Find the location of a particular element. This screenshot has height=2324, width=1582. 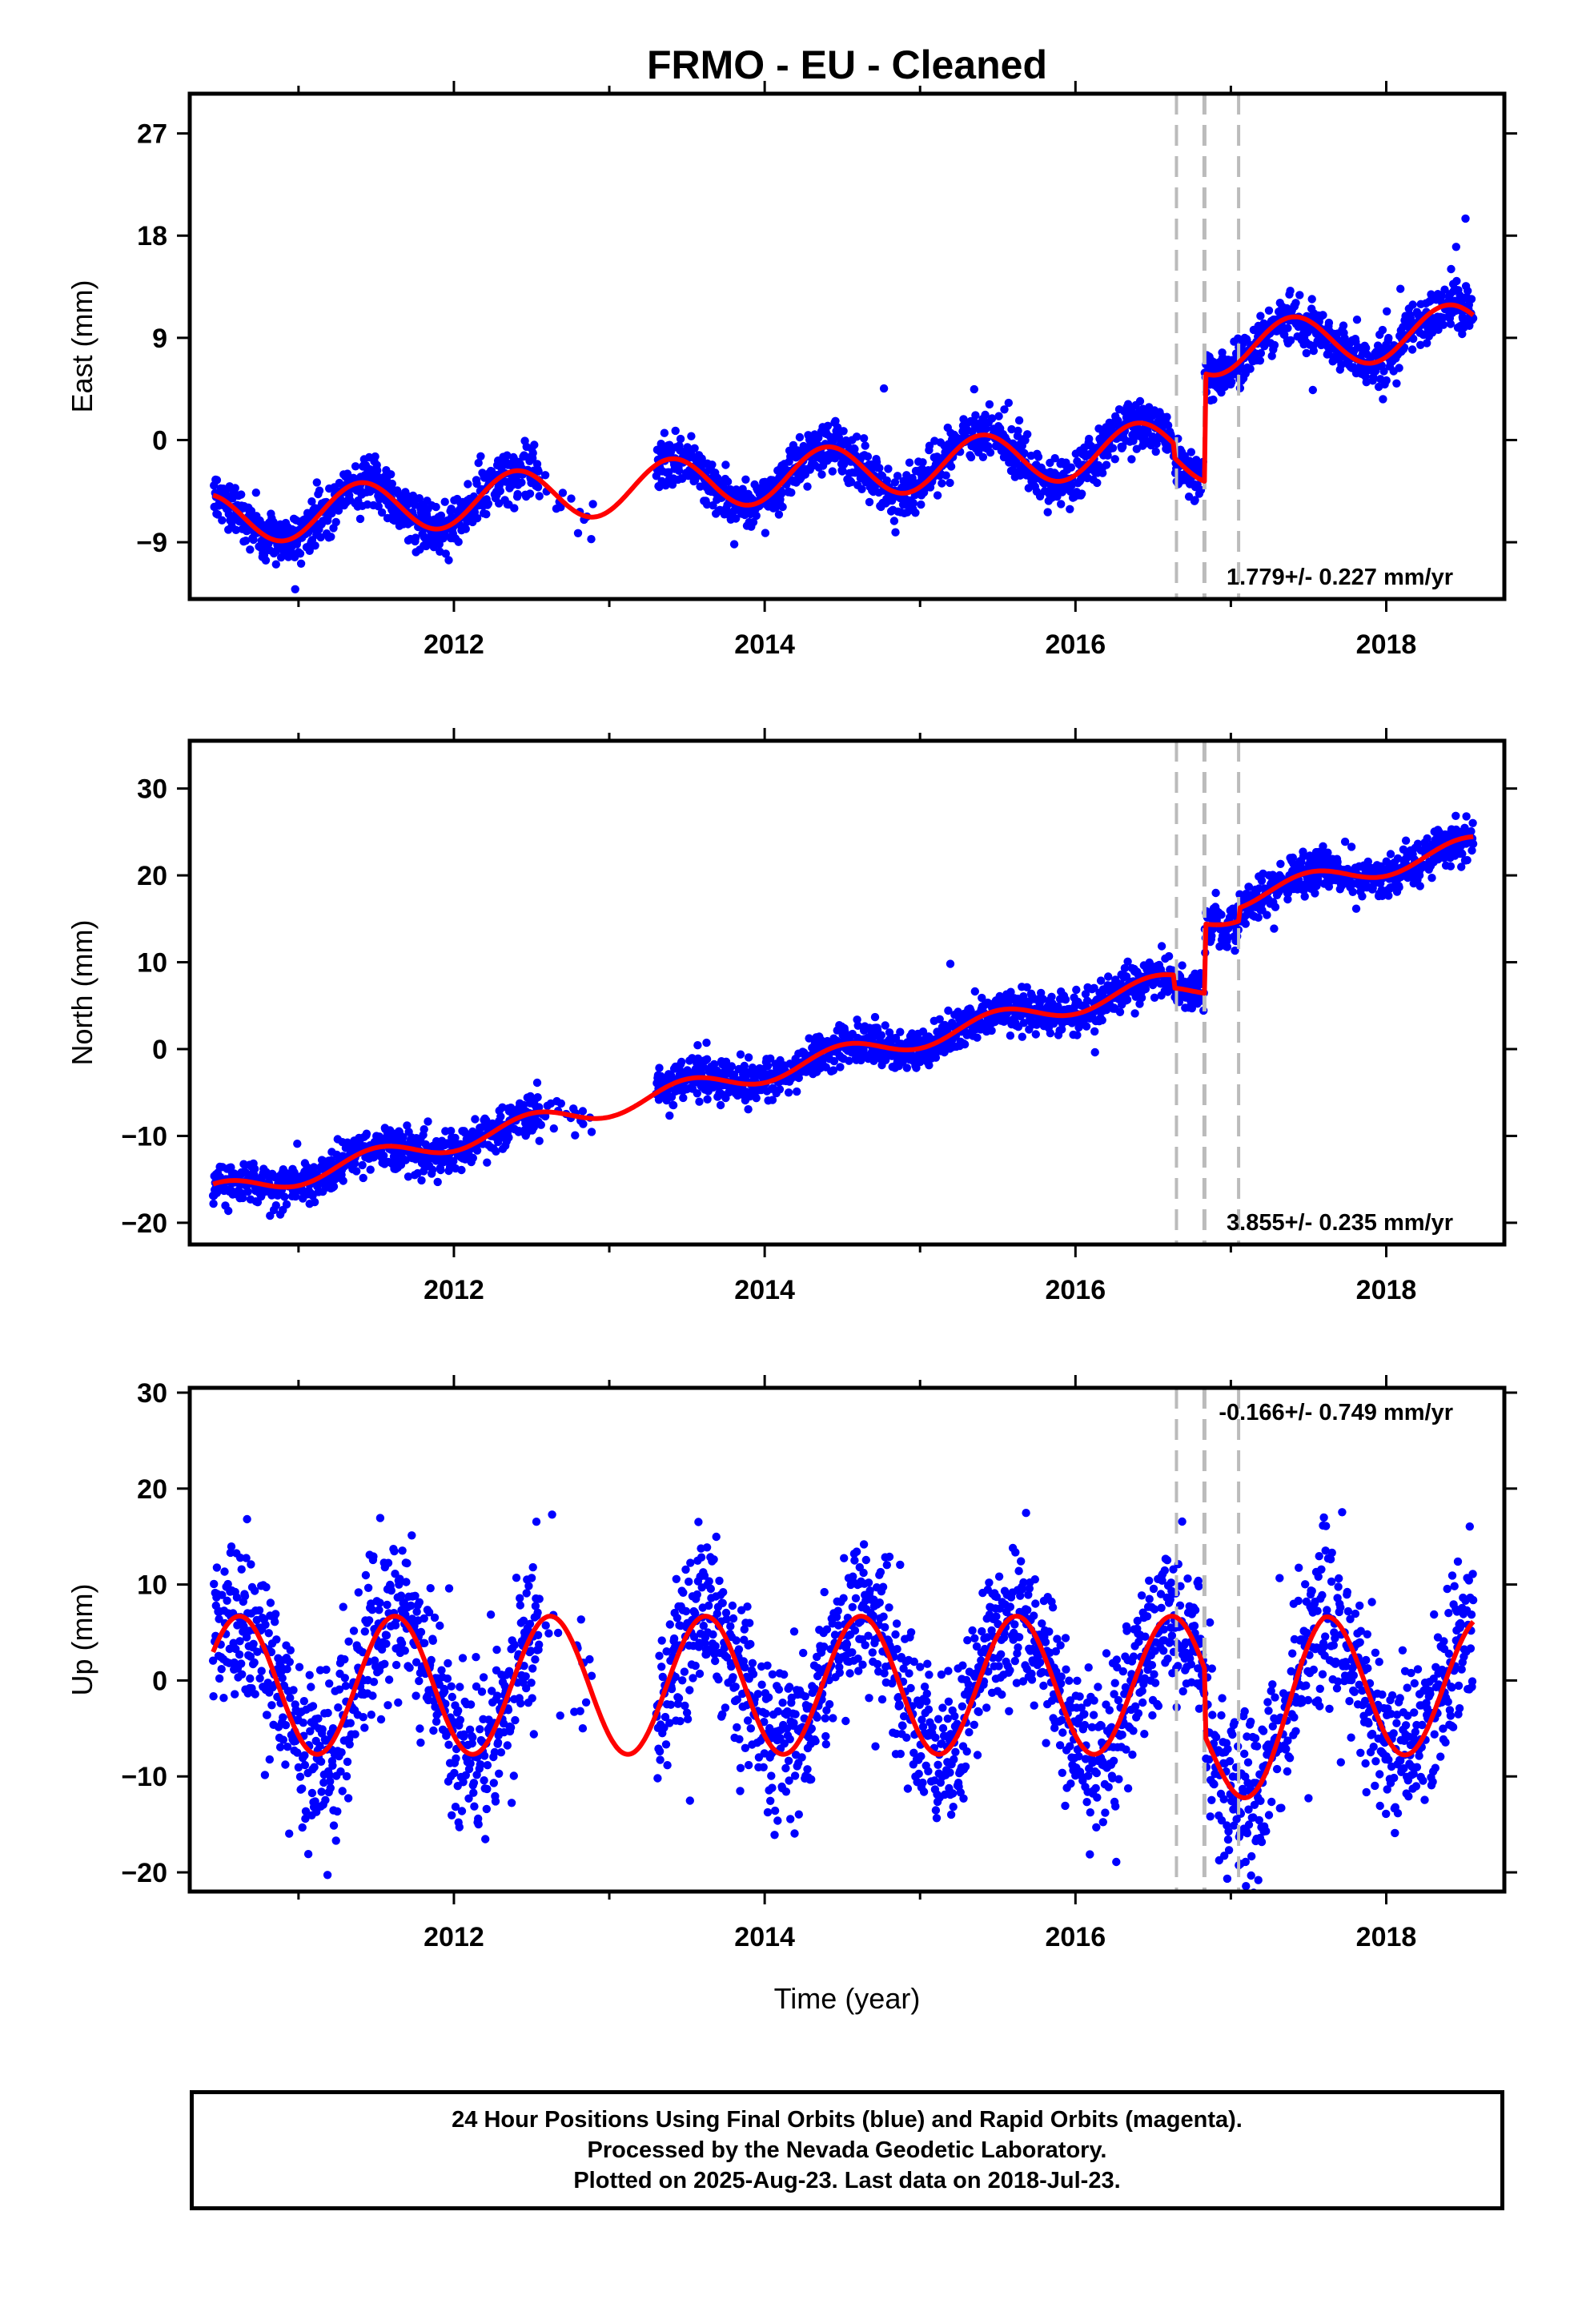

y-tick-label: −10 is located at coordinates (144, 1136).